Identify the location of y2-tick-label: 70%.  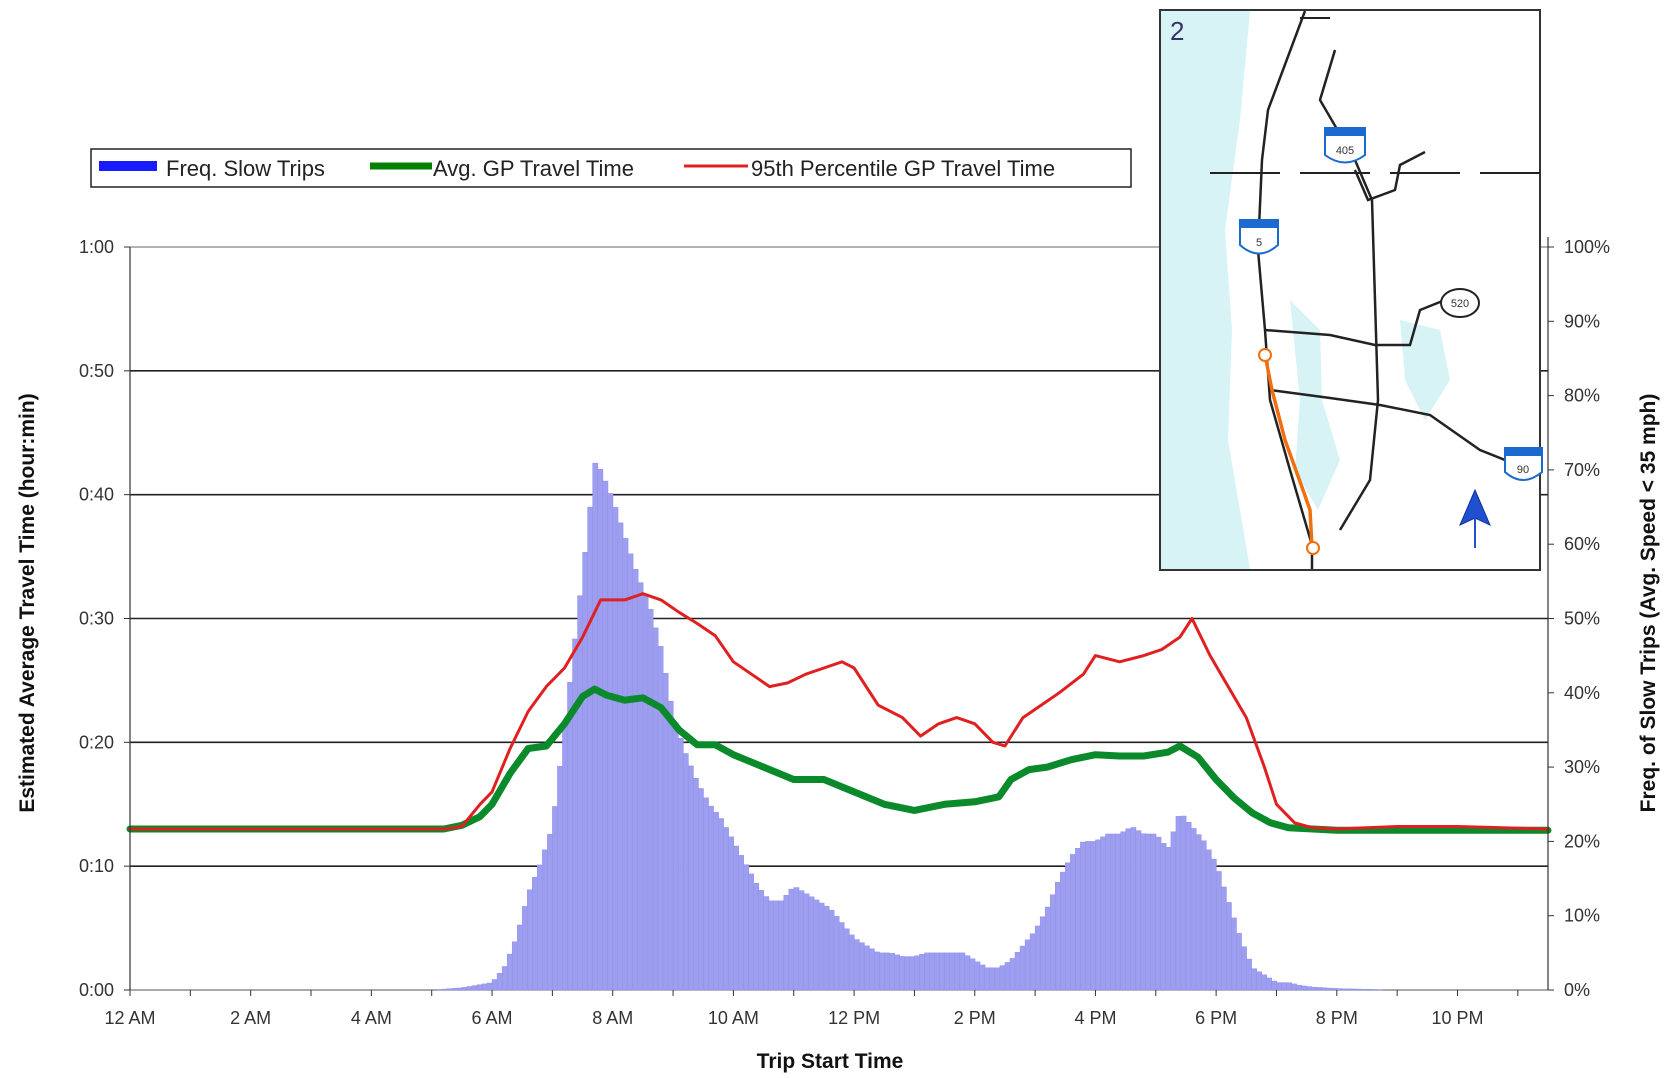
(1582, 470).